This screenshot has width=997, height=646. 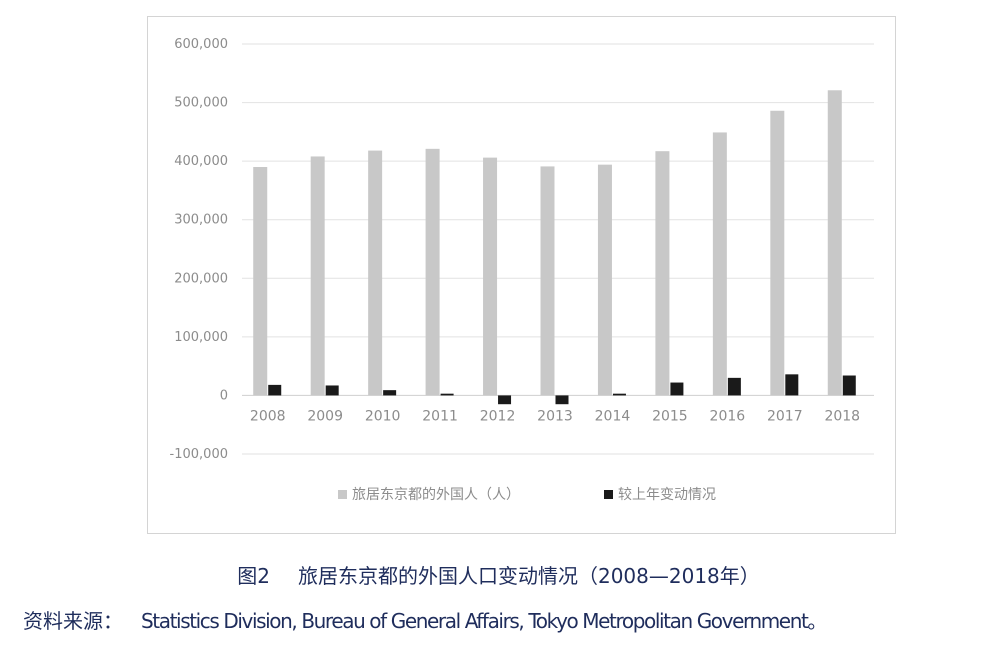 I want to click on x-tick-label: 2018, so click(x=842, y=416).